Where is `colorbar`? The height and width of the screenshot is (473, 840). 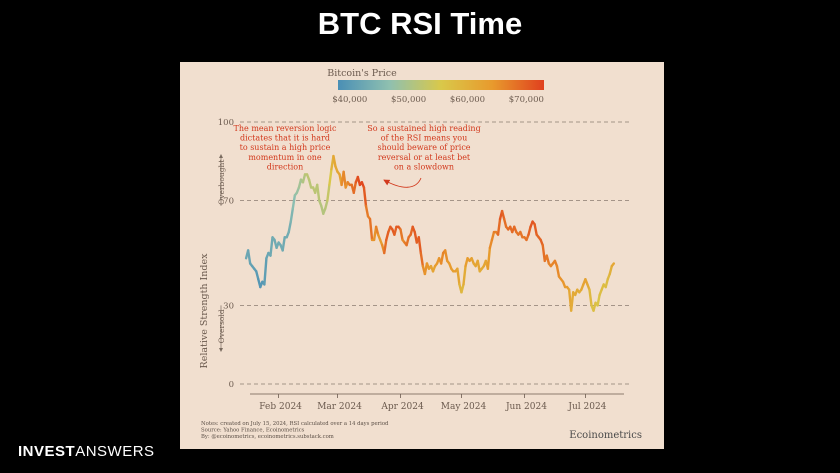
colorbar is located at coordinates (441, 85).